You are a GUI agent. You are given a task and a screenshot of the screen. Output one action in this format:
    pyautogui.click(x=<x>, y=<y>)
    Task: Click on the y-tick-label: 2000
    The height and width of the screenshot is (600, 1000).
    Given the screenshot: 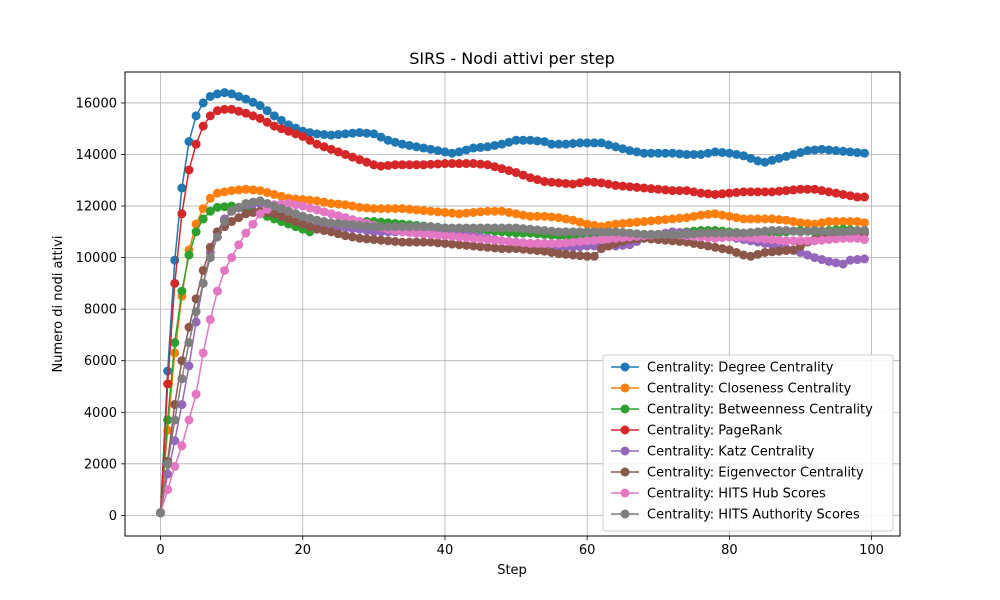 What is the action you would take?
    pyautogui.click(x=100, y=464)
    